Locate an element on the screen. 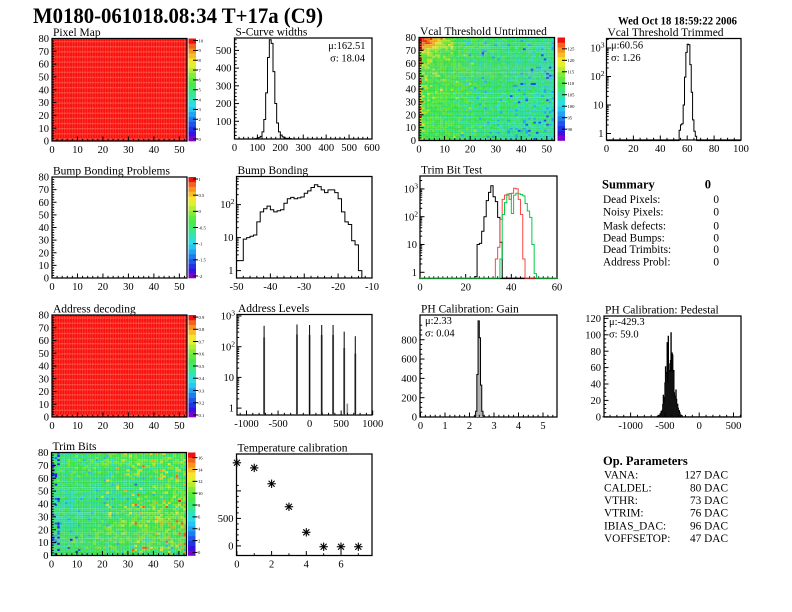 The image size is (792, 612). svg-text: Trim Bits is located at coordinates (75, 447).